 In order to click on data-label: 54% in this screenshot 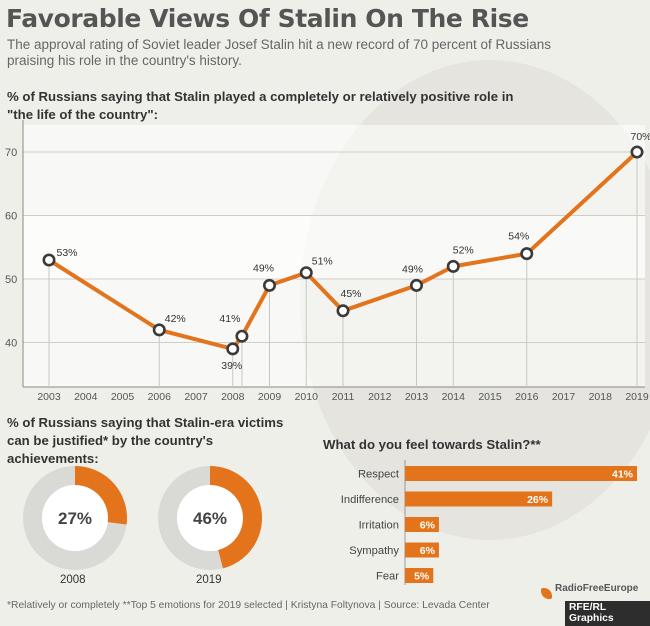, I will do `click(518, 237)`.